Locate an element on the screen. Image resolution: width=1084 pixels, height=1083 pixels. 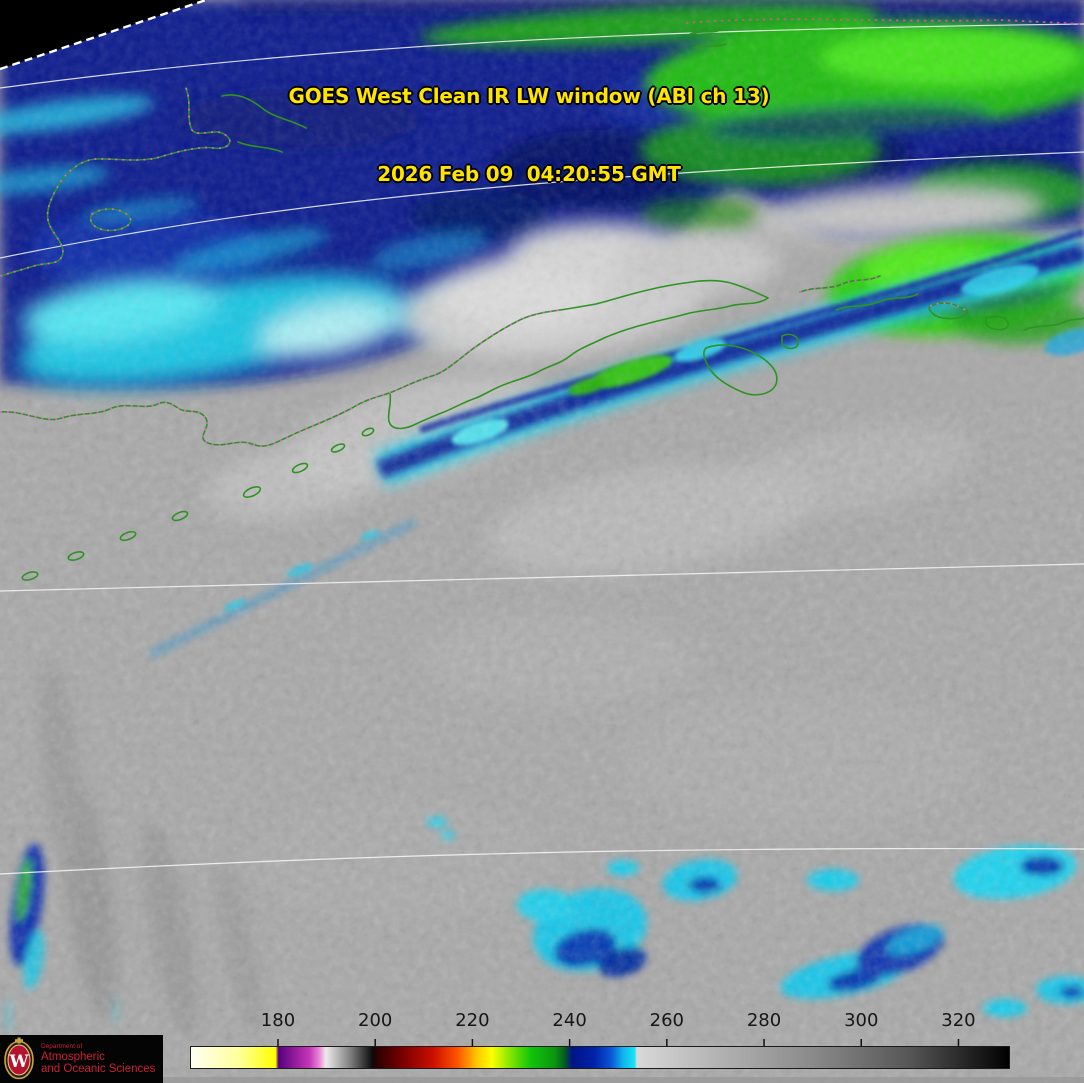
logo-dept-line: Department of is located at coordinates (62, 1046).